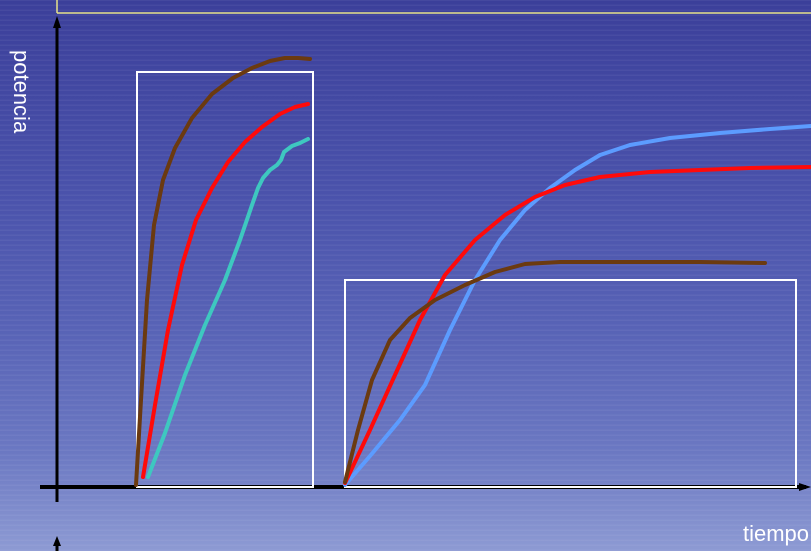  Describe the element at coordinates (805, 487) in the screenshot. I see `x-axis-arrow` at that location.